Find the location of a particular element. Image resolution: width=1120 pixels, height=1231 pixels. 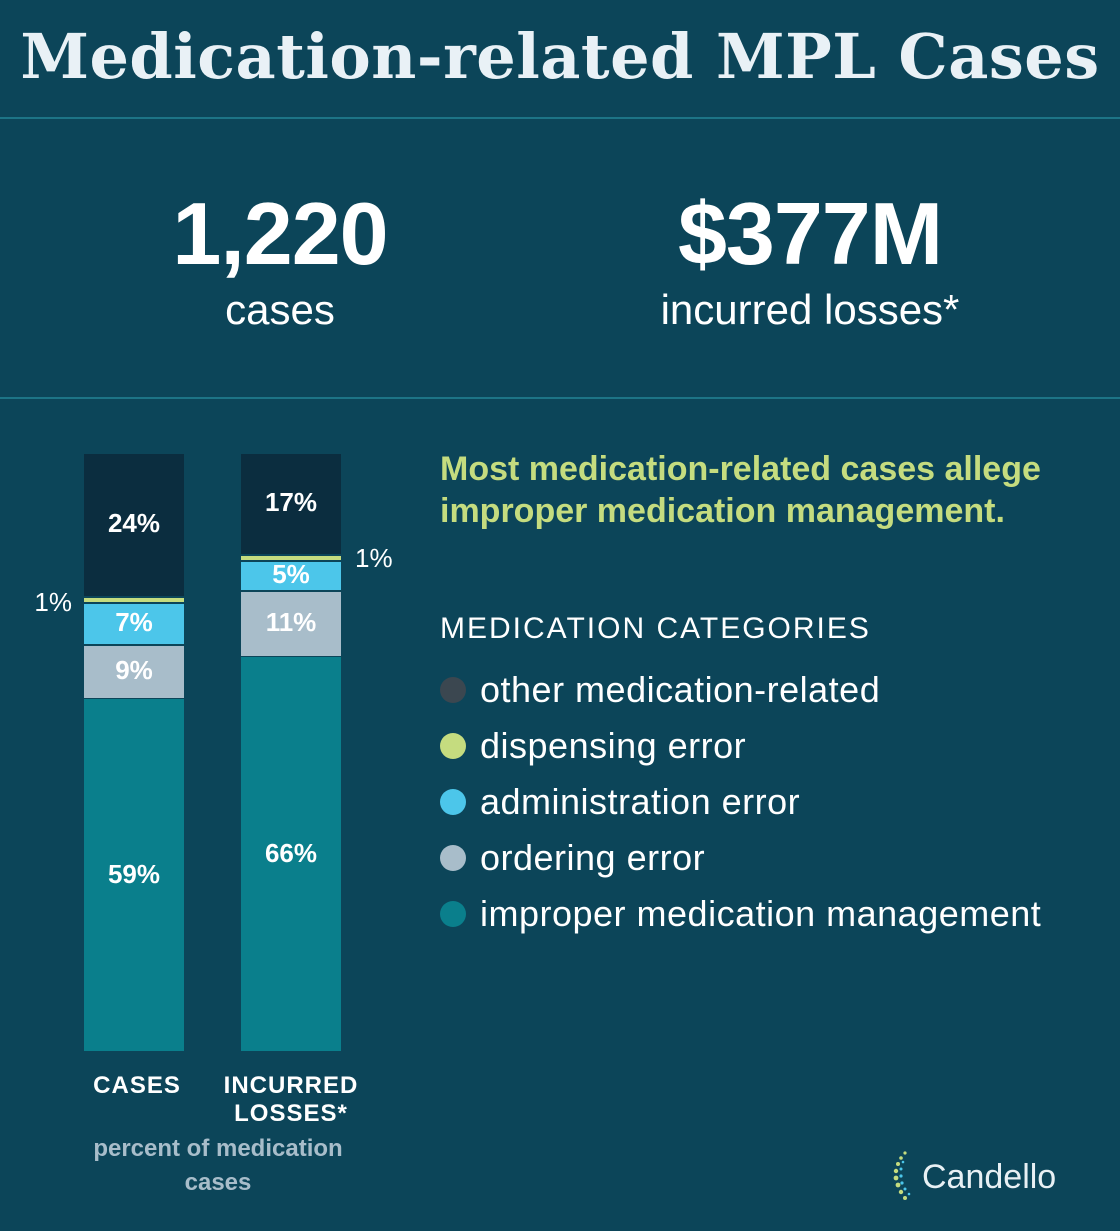

legend-item-administration: administration error is located at coordinates (740, 802).